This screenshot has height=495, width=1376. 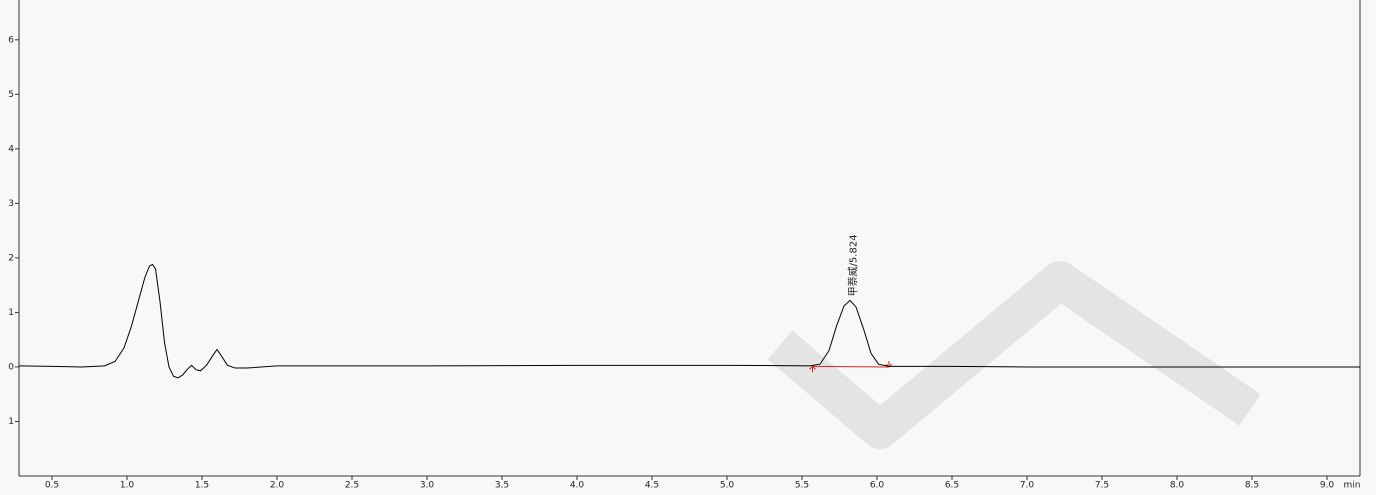 What do you see at coordinates (1352, 486) in the screenshot?
I see `x-axis-unit: min` at bounding box center [1352, 486].